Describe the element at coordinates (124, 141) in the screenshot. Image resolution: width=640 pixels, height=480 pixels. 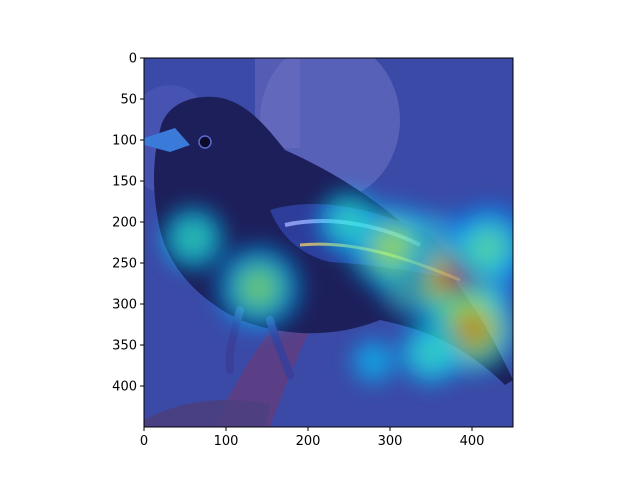
I see `y-tick-label: 100` at that location.